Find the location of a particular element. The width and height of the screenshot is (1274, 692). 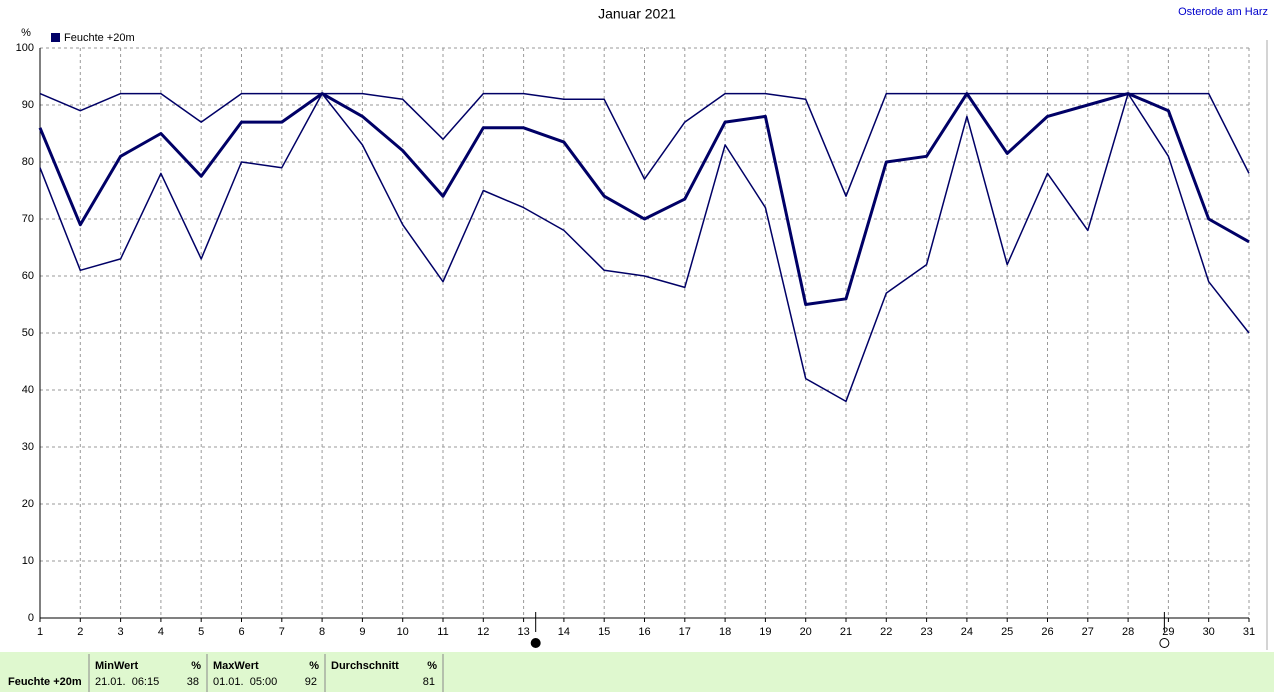

x-tick-label: 31 is located at coordinates (1249, 632).